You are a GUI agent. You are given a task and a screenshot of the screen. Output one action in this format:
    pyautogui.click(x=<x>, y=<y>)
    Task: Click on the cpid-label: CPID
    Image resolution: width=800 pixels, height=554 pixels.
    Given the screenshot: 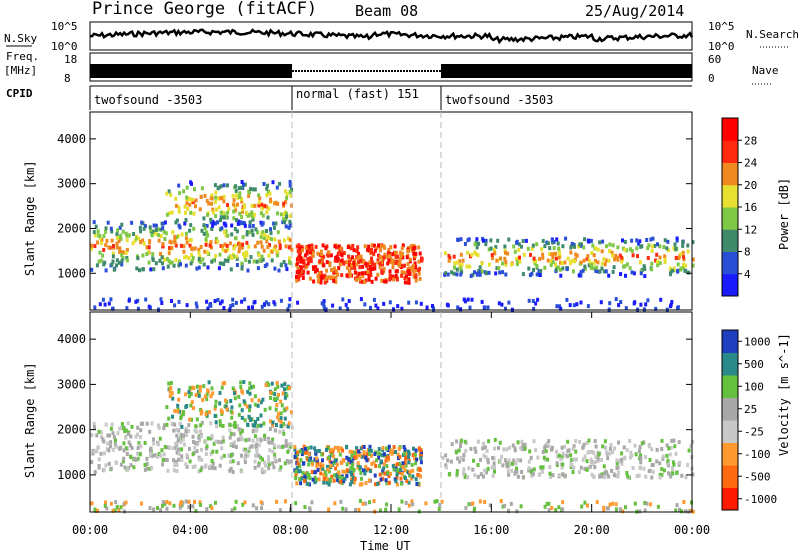 What is the action you would take?
    pyautogui.click(x=19, y=93)
    